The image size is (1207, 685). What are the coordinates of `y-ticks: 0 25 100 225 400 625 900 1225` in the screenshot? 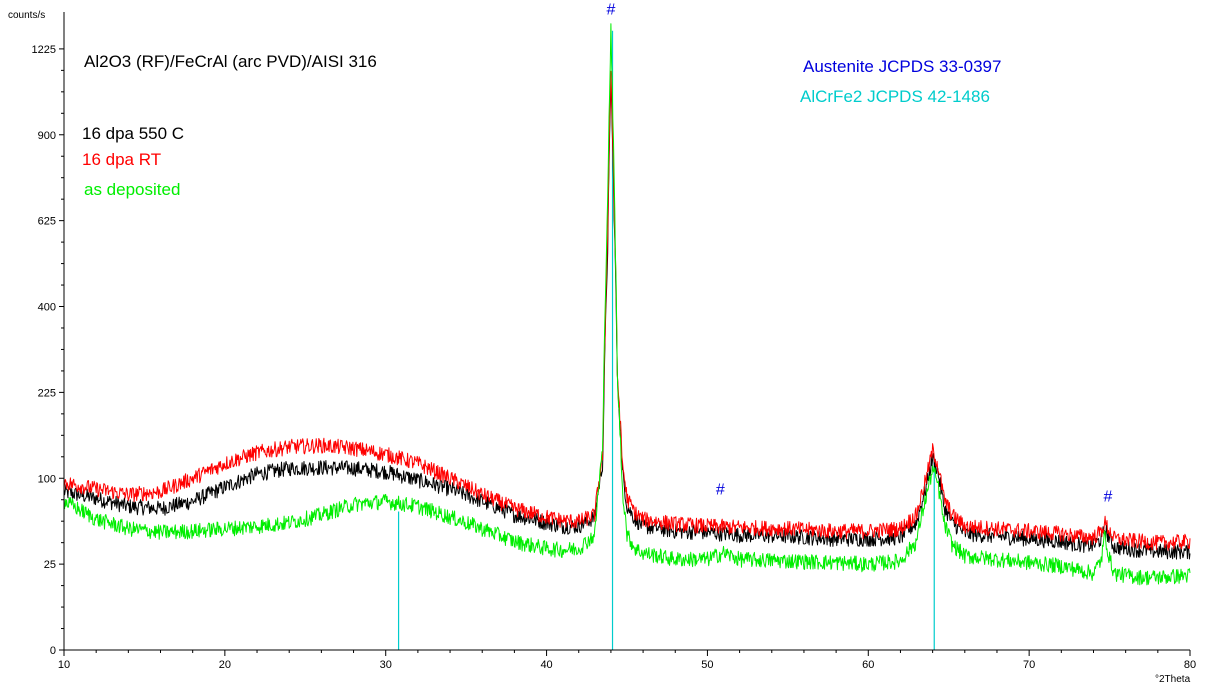 It's located at (48, 350).